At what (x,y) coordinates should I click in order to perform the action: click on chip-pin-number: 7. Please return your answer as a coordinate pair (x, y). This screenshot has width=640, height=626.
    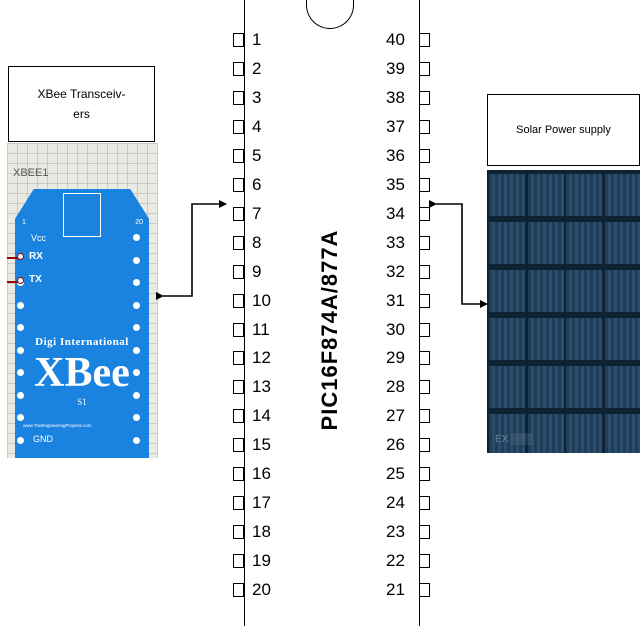
    Looking at the image, I should click on (257, 213).